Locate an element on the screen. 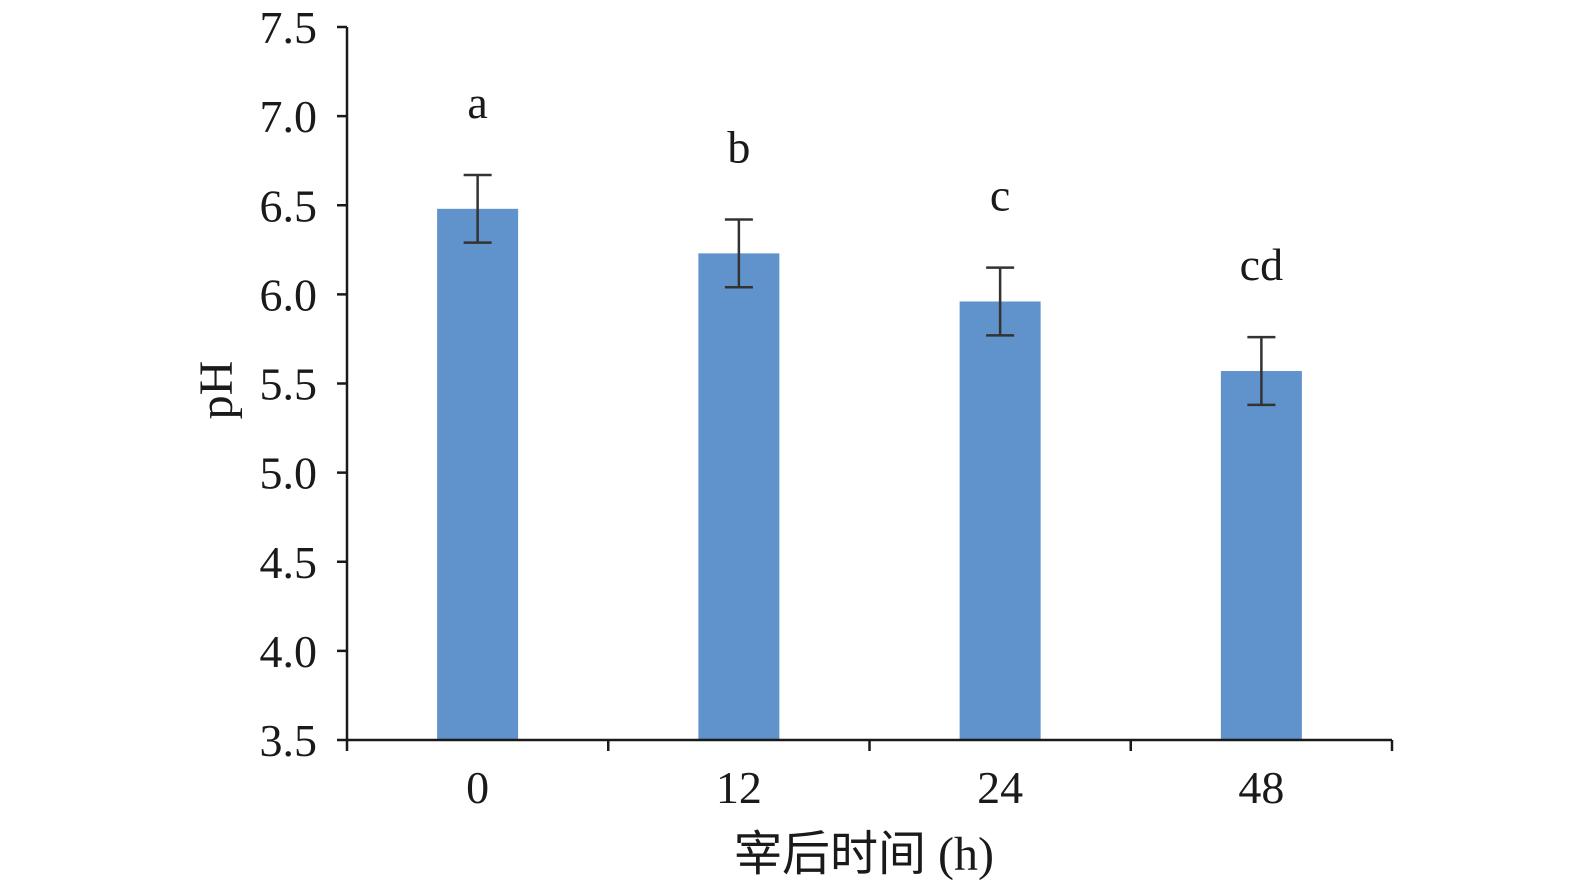  y-tick-label-6.0: 6.0 is located at coordinates (289, 294).